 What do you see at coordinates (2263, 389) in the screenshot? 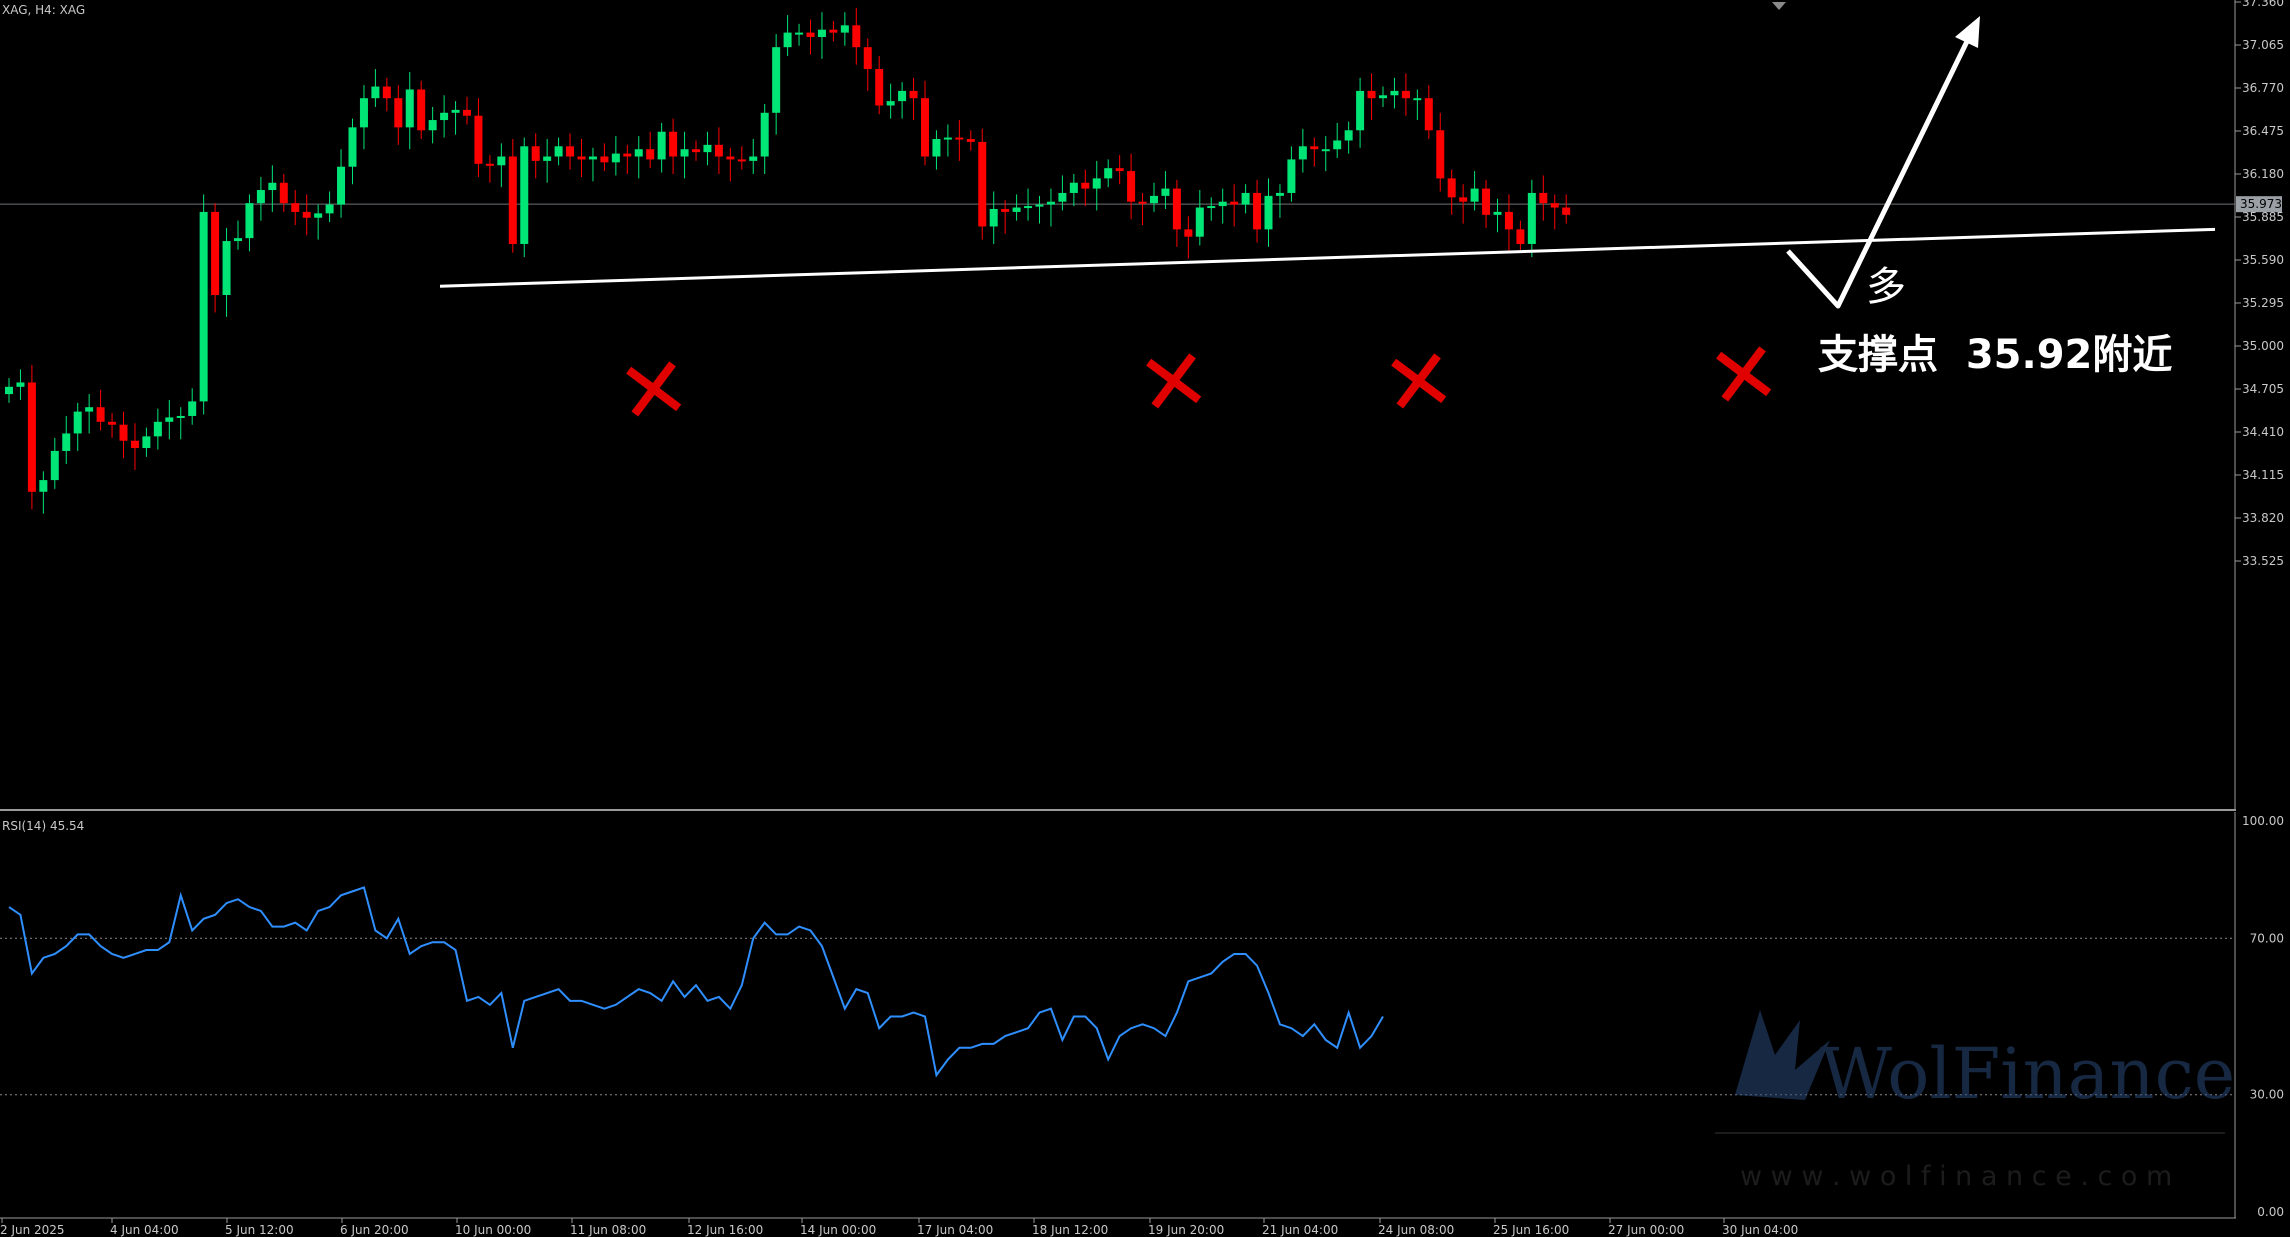
I see `price-tick-label: 34.705` at bounding box center [2263, 389].